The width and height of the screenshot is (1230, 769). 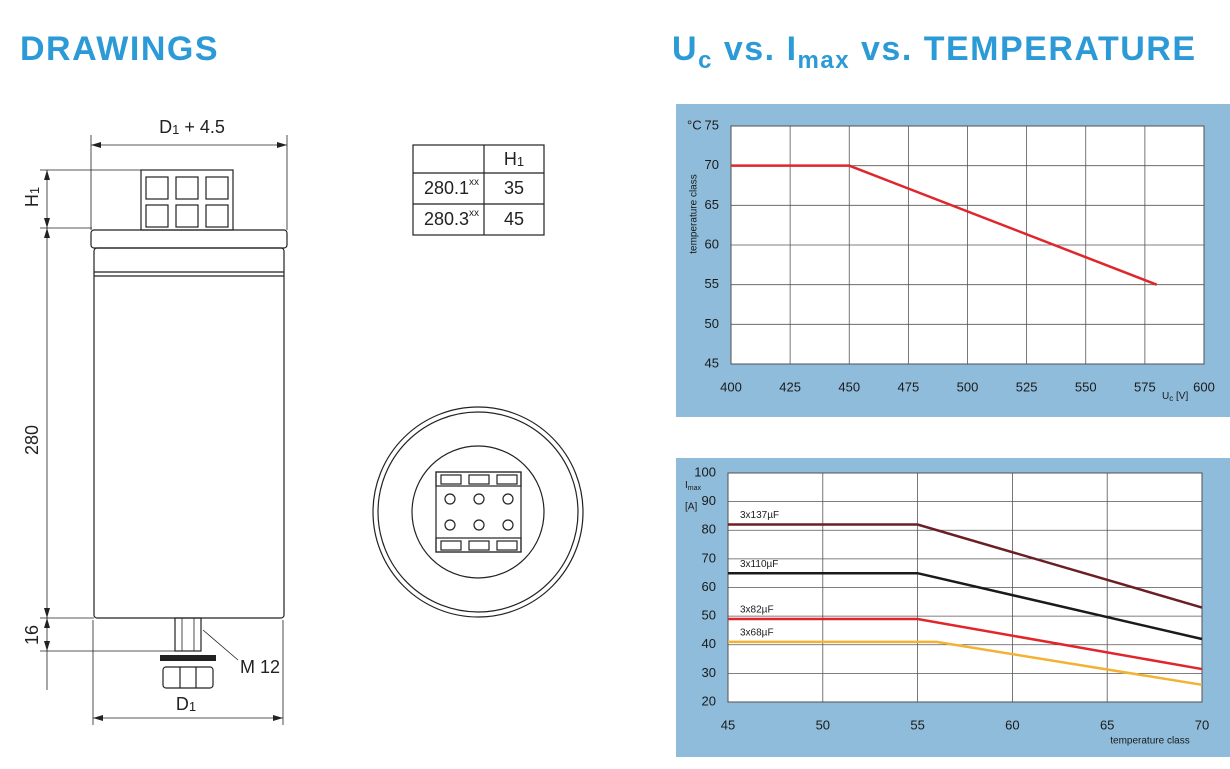 I want to click on x-tick-label: 525, so click(x=1027, y=386).